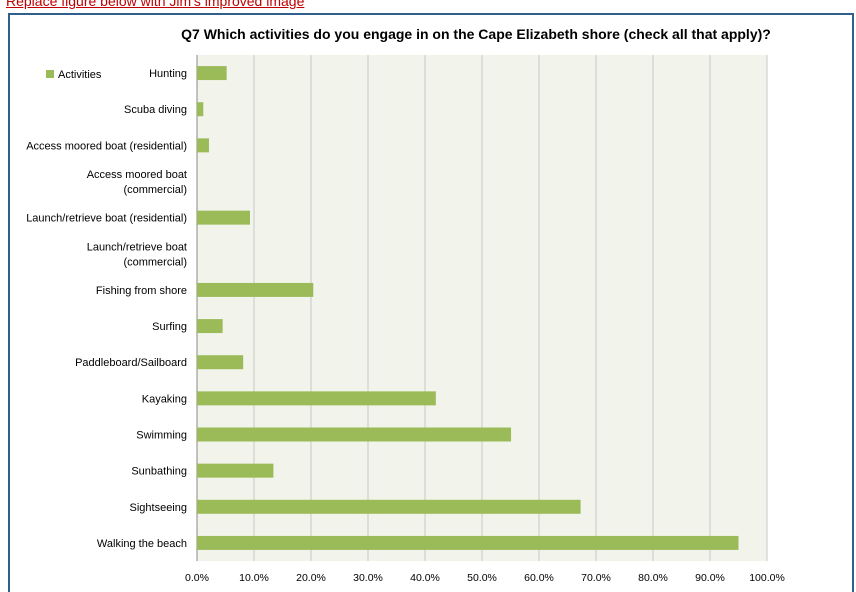 The image size is (856, 592). What do you see at coordinates (159, 508) in the screenshot?
I see `category-label: Sightseeing` at bounding box center [159, 508].